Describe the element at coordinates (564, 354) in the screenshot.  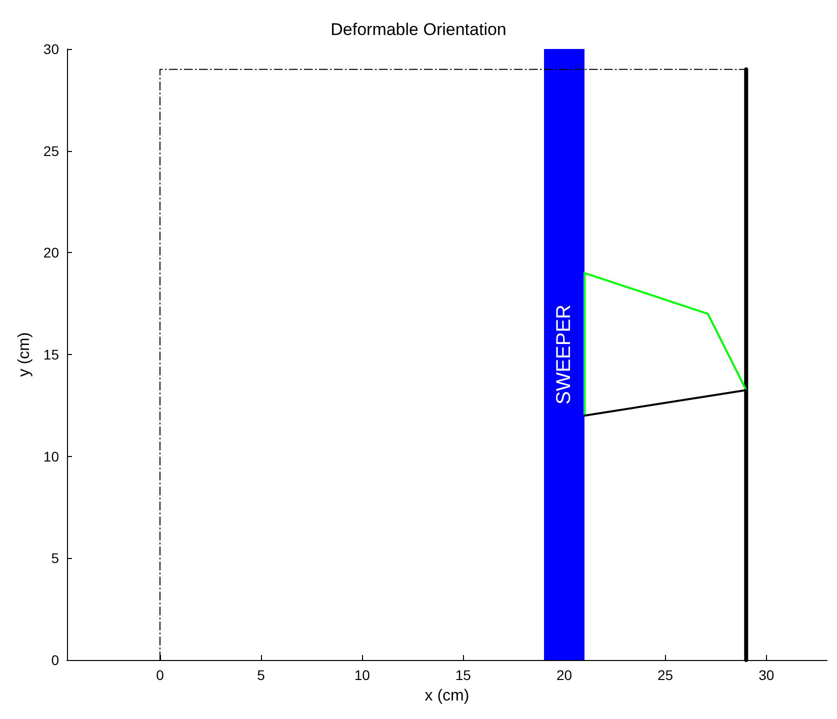
I see `band-label: SWEEPER` at that location.